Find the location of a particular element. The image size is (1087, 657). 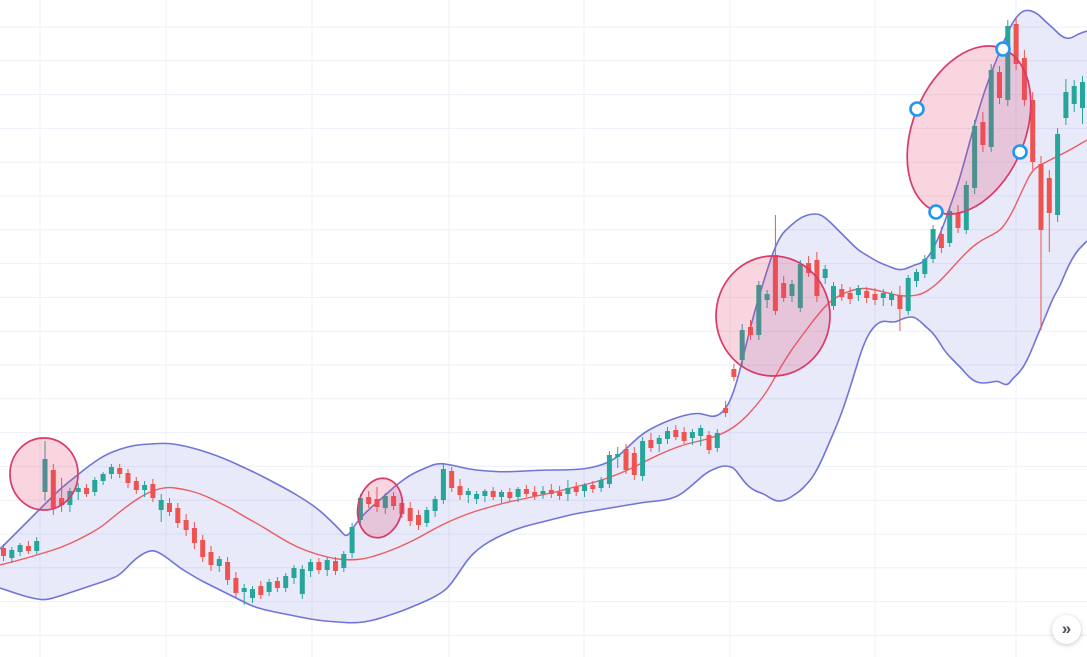

double-chevron-right-icon: » is located at coordinates (1066, 628).